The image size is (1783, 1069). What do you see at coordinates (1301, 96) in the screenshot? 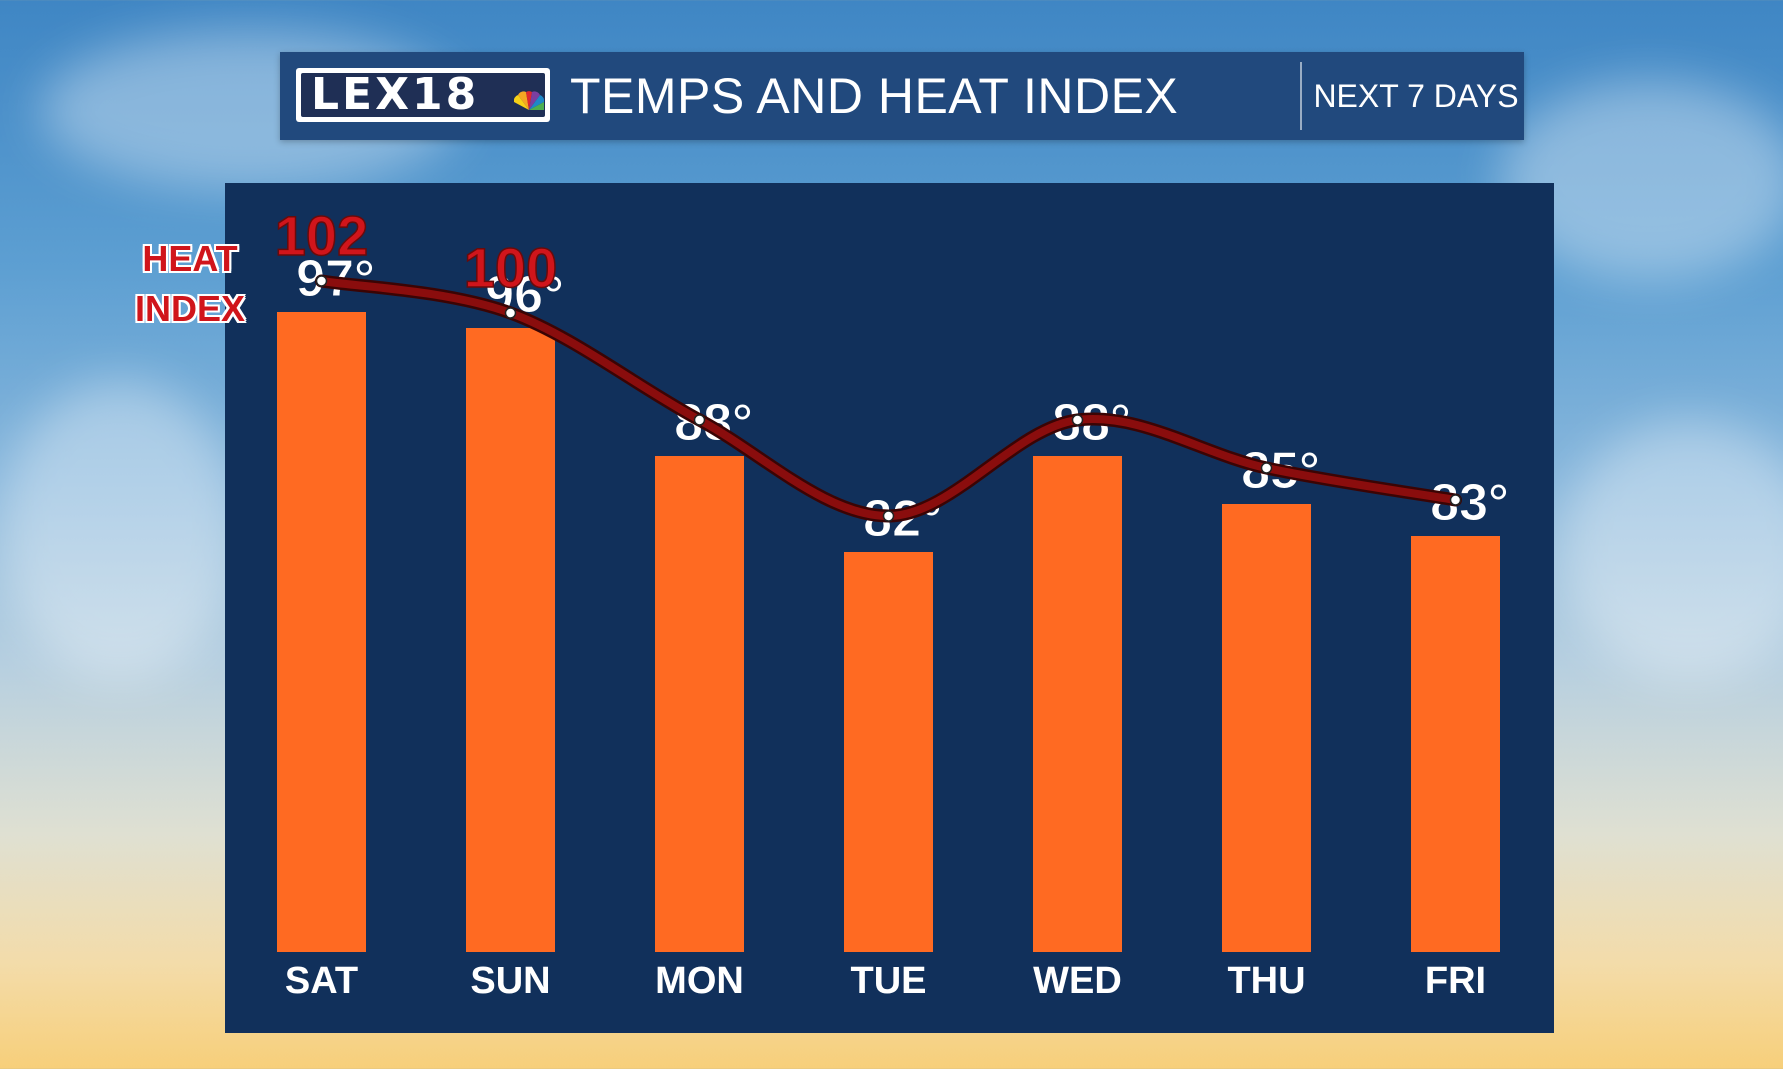
I see `header-divider` at bounding box center [1301, 96].